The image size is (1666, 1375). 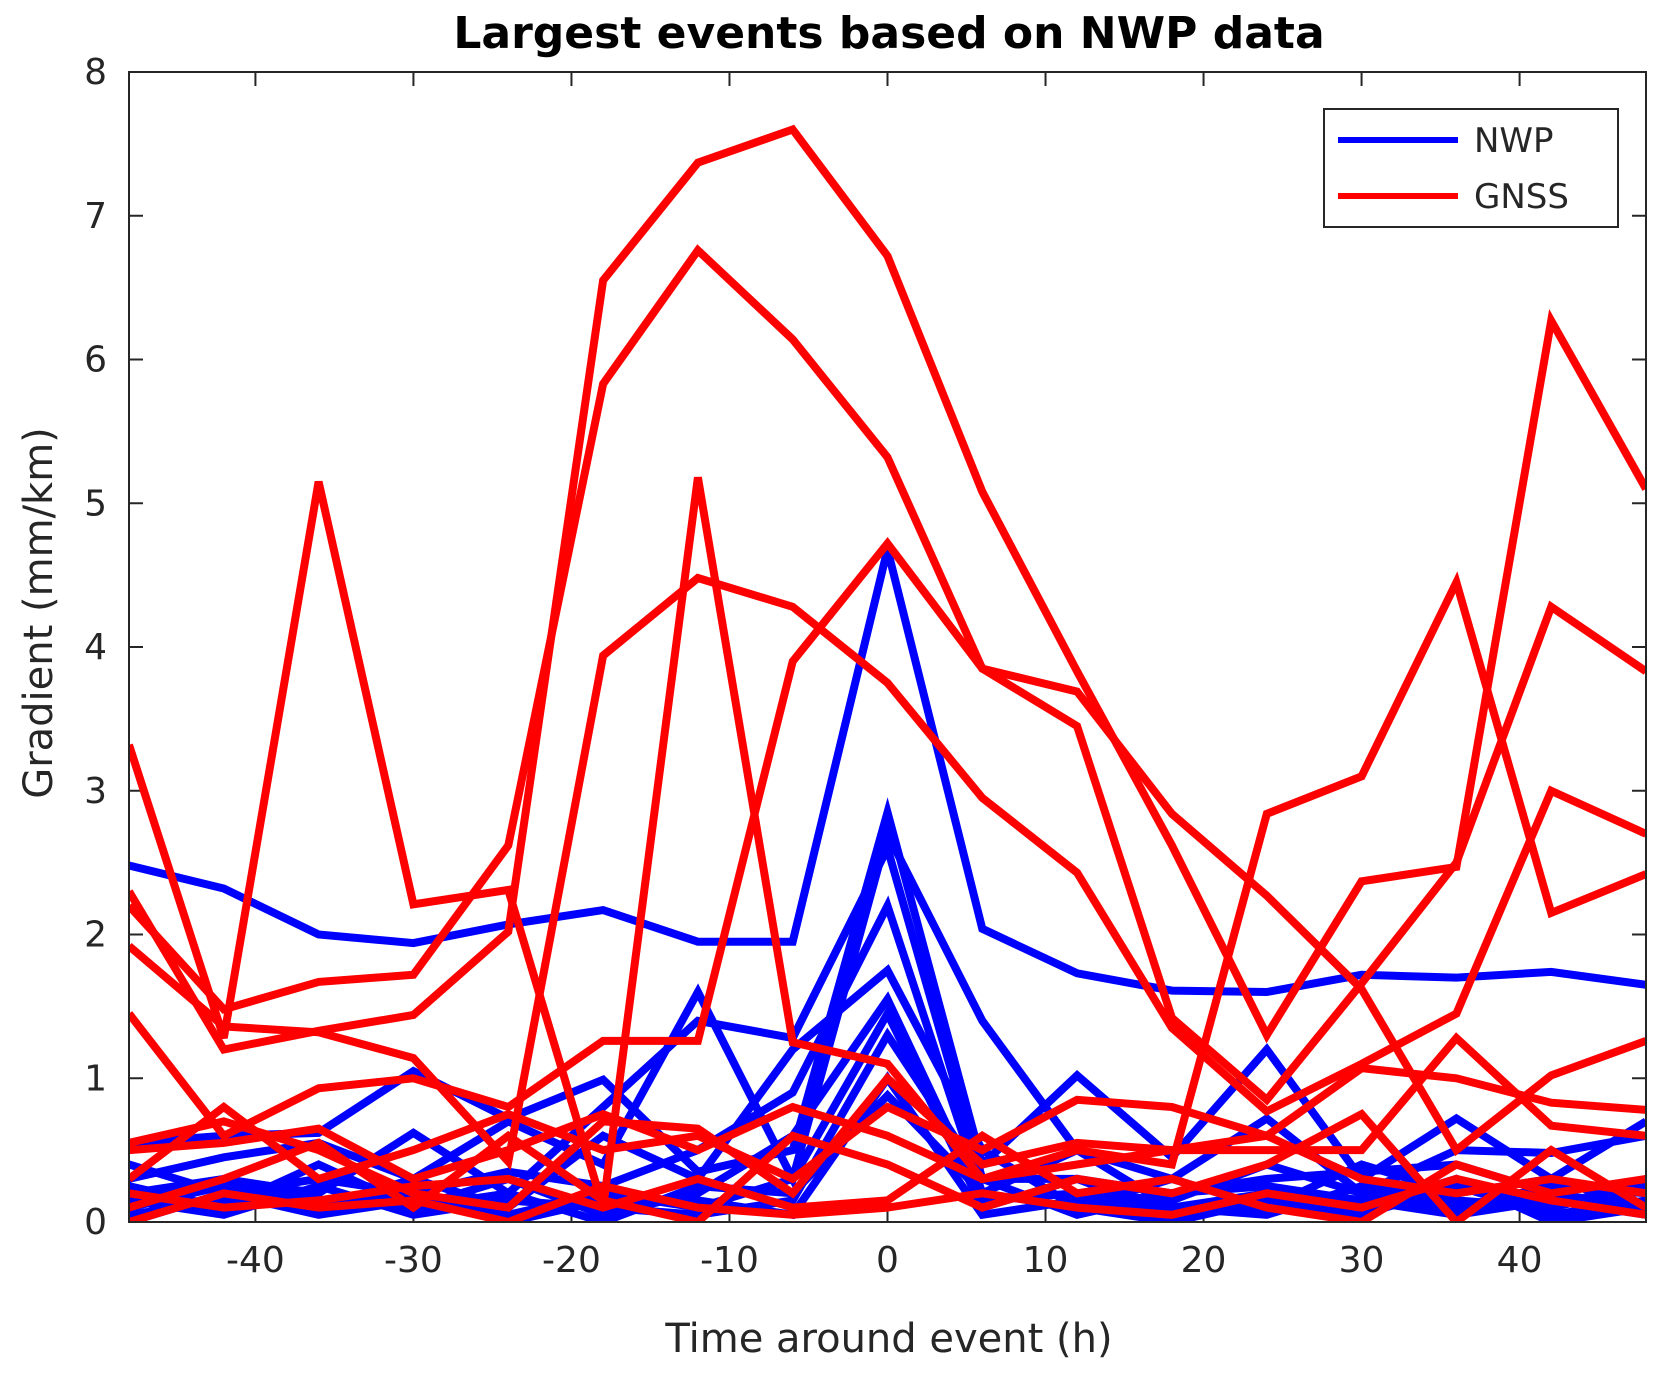 What do you see at coordinates (95, 360) in the screenshot?
I see `y-tick-label: 6` at bounding box center [95, 360].